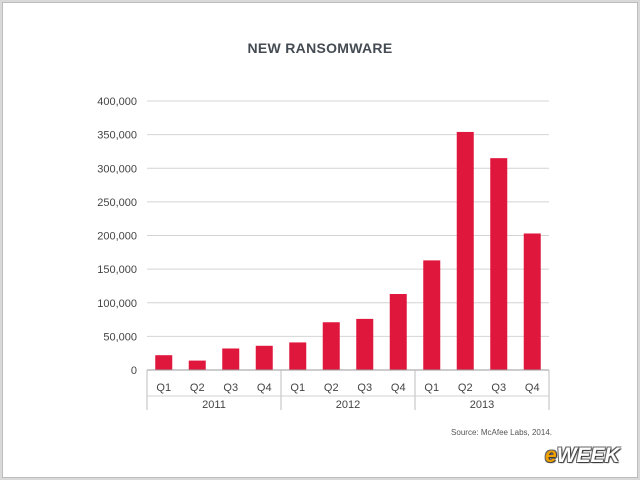  I want to click on group-label: 2011, so click(214, 405).